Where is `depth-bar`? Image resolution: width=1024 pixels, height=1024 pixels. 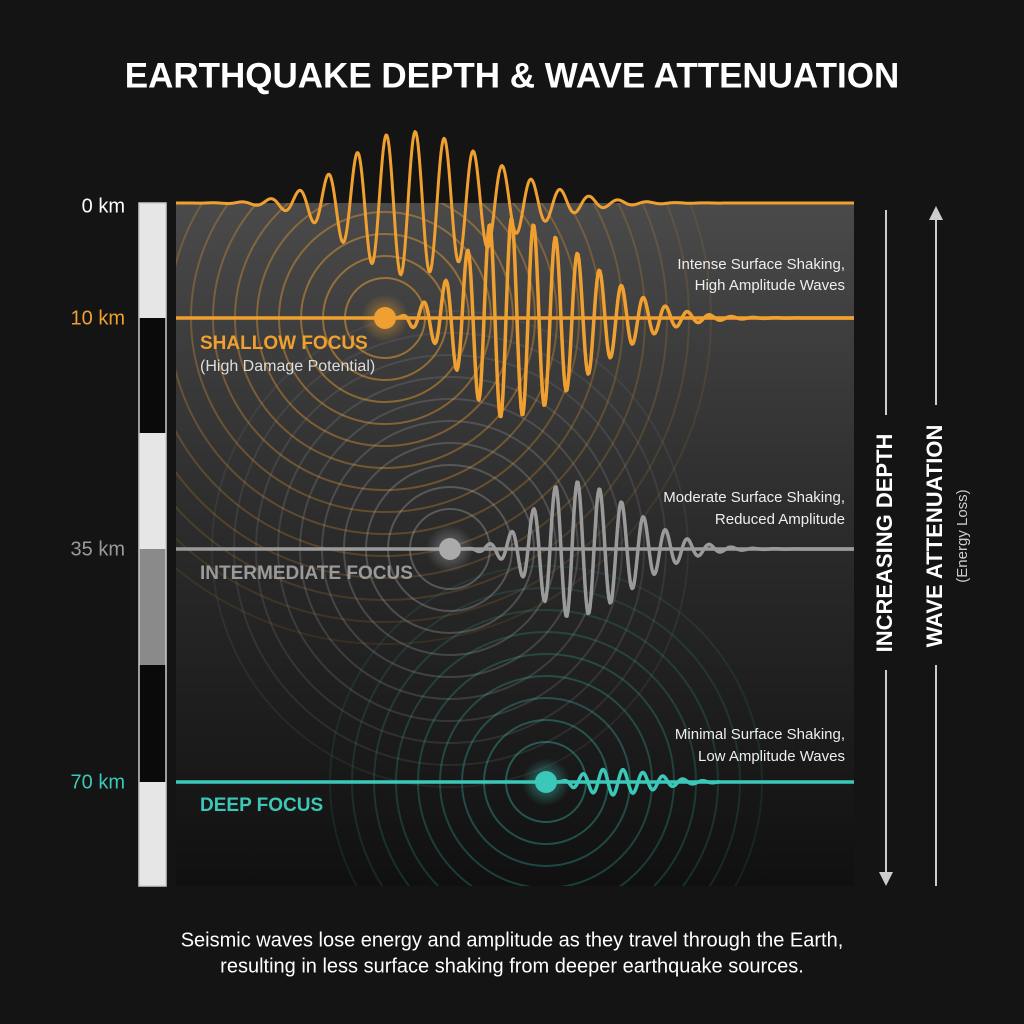
depth-bar is located at coordinates (152, 544).